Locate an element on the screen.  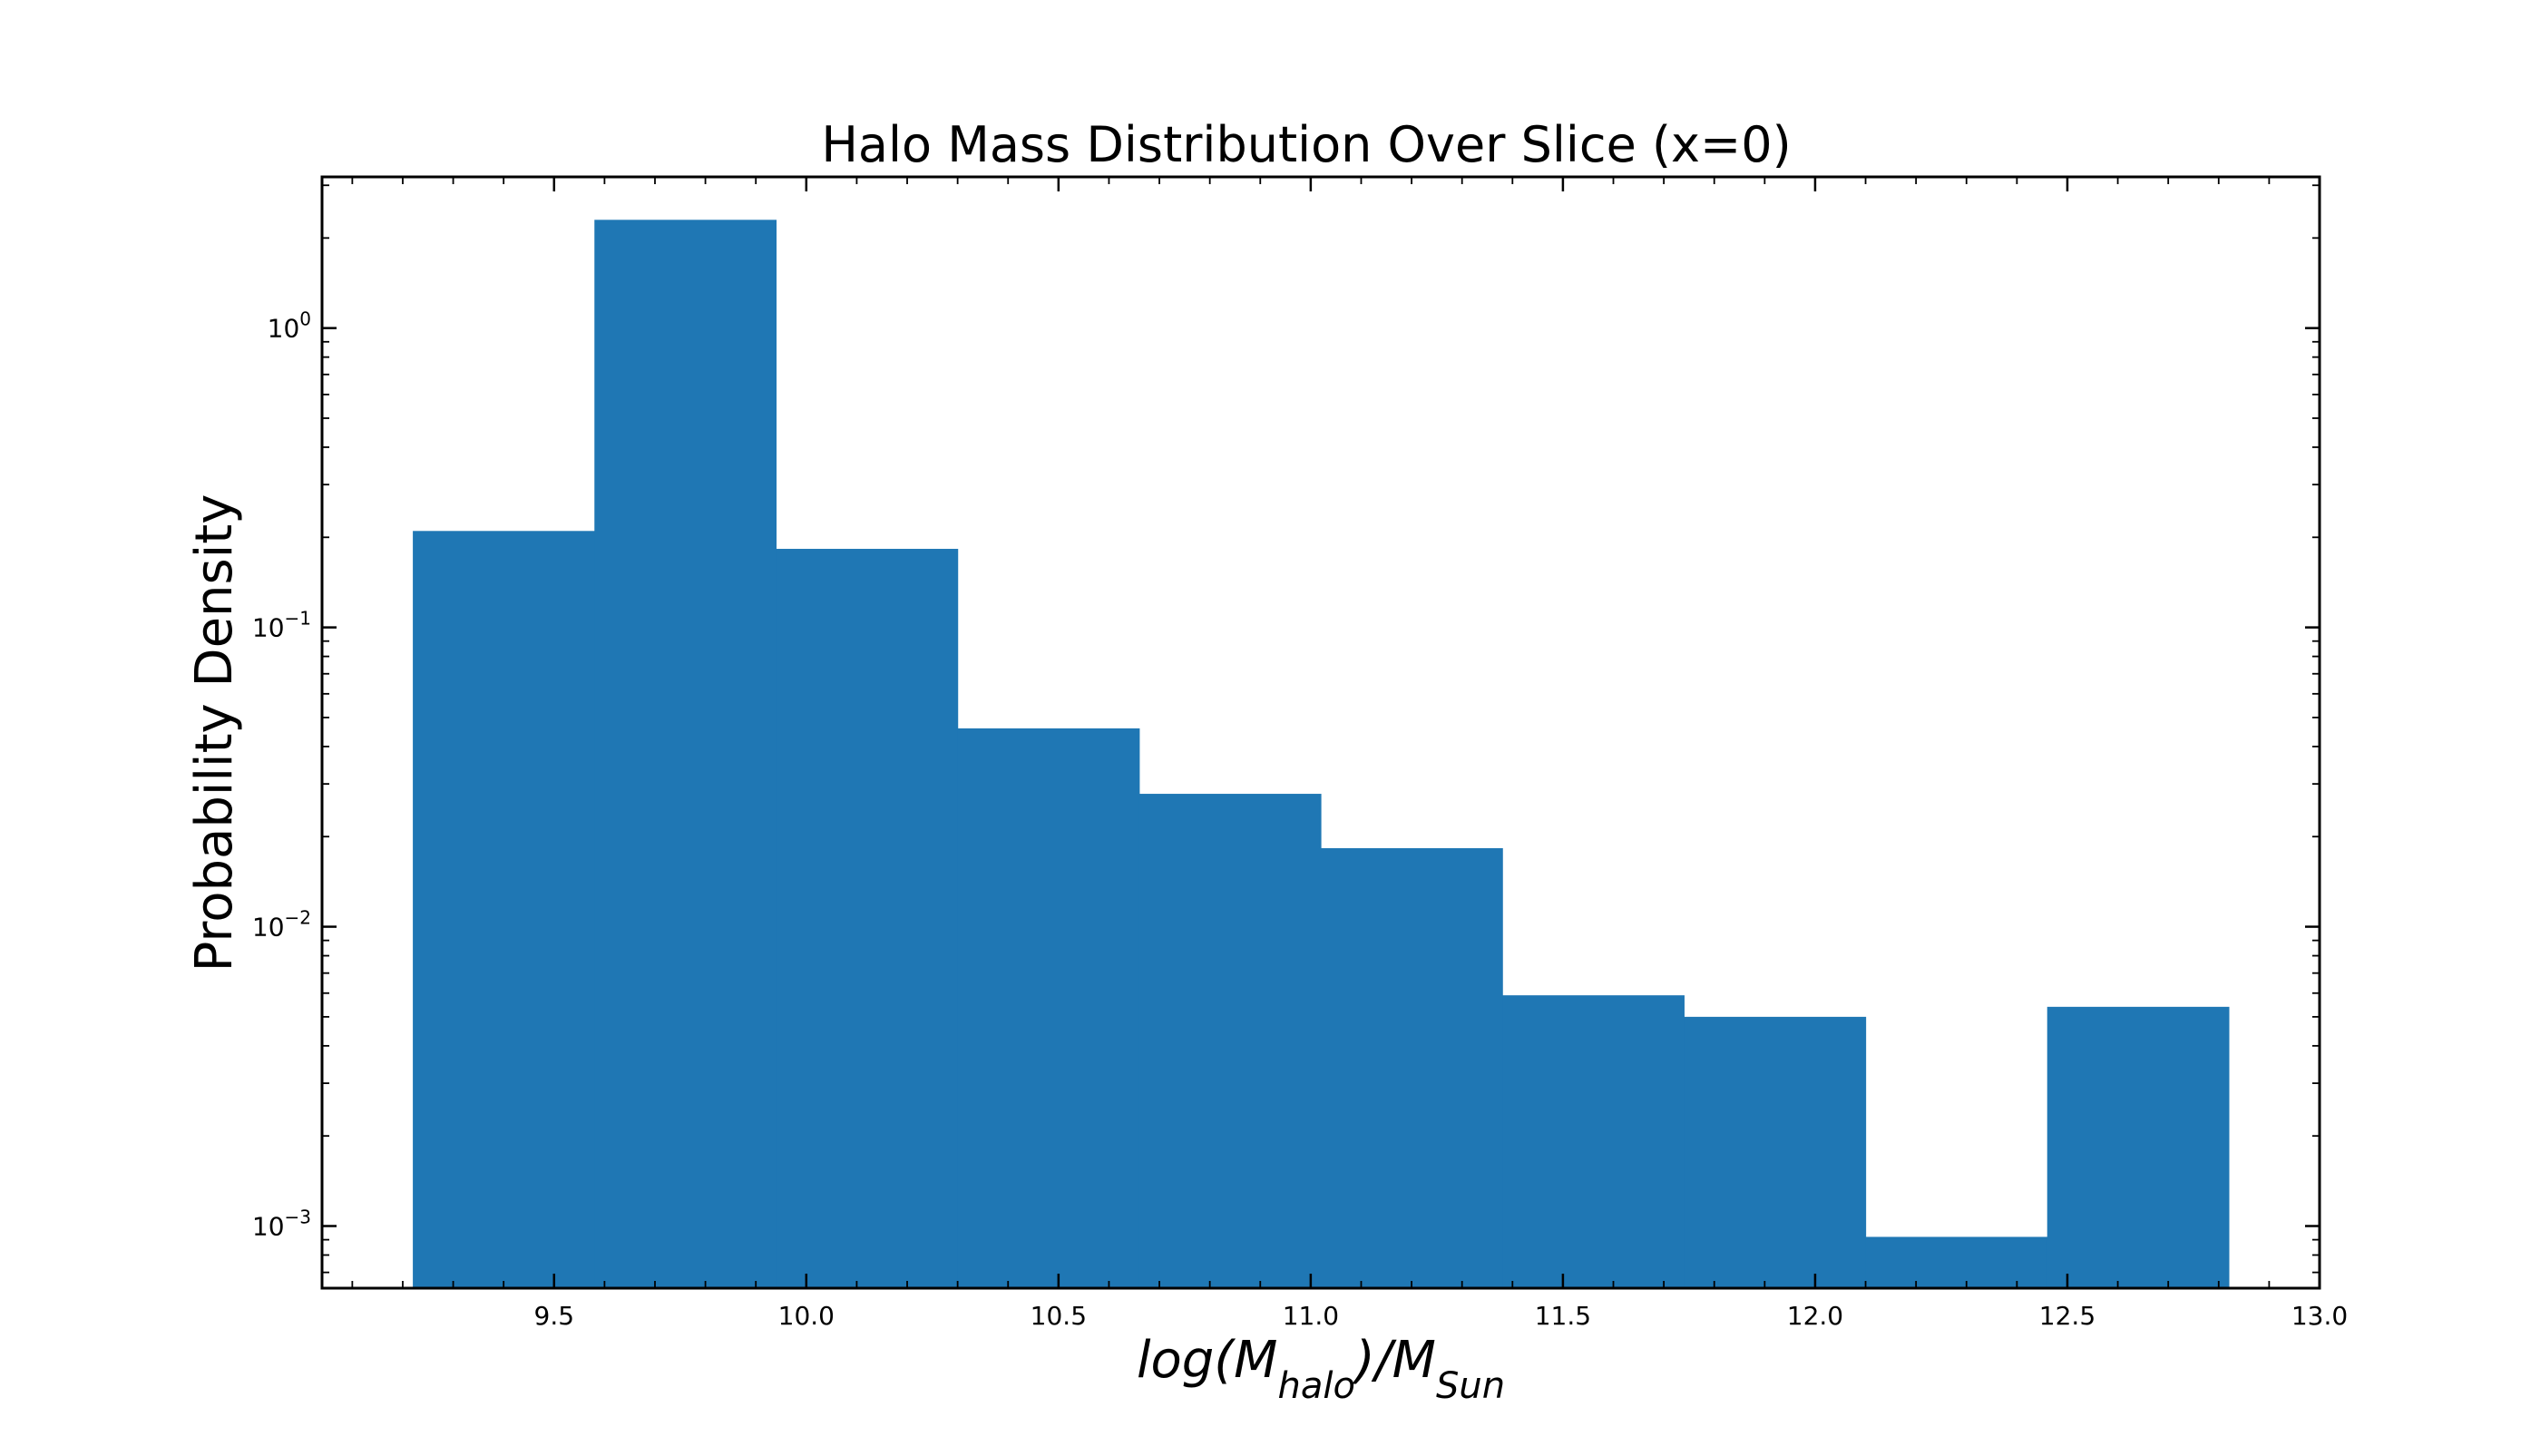
y-tick-label: 10⁻¹ is located at coordinates (281, 626).